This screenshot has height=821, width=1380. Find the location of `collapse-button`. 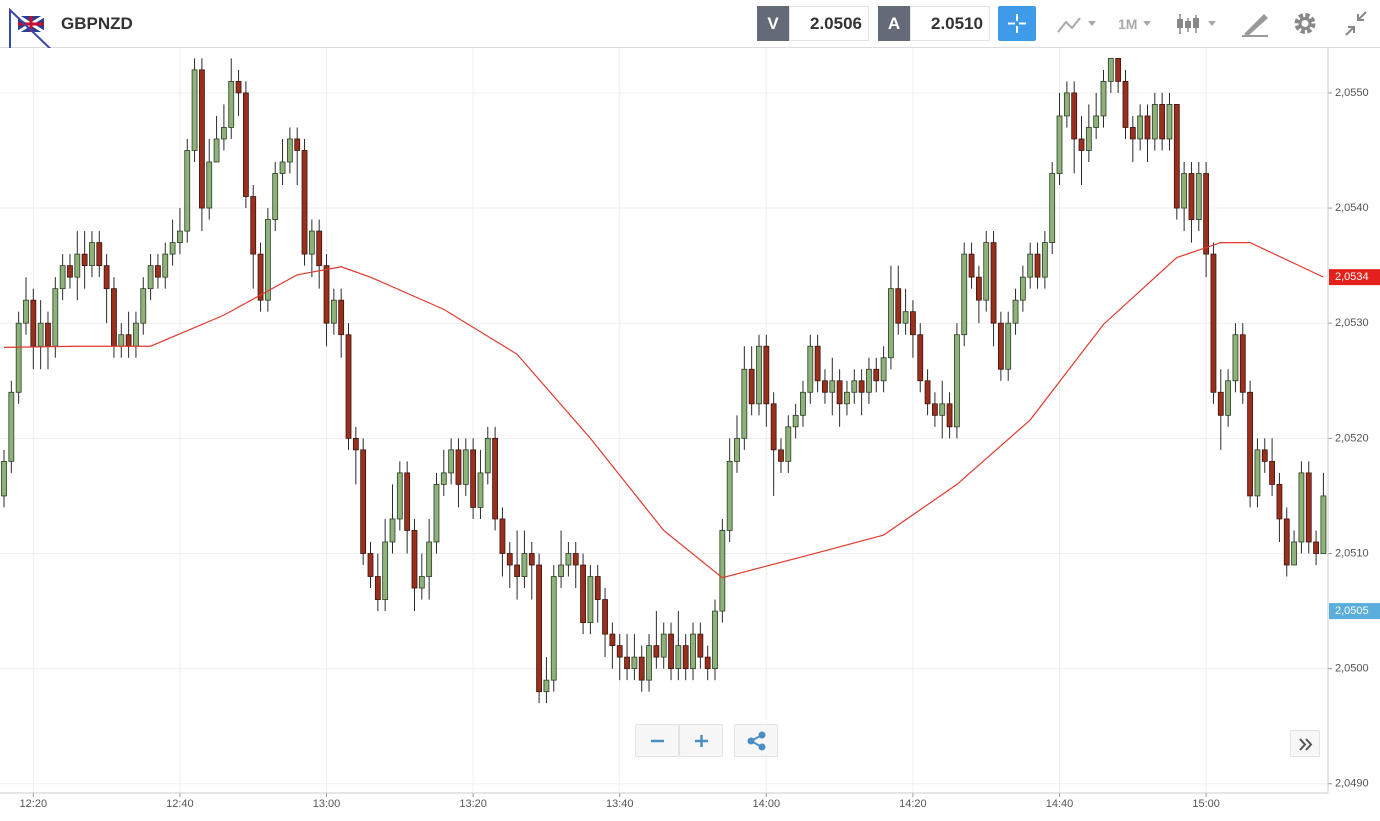

collapse-button is located at coordinates (1356, 23).